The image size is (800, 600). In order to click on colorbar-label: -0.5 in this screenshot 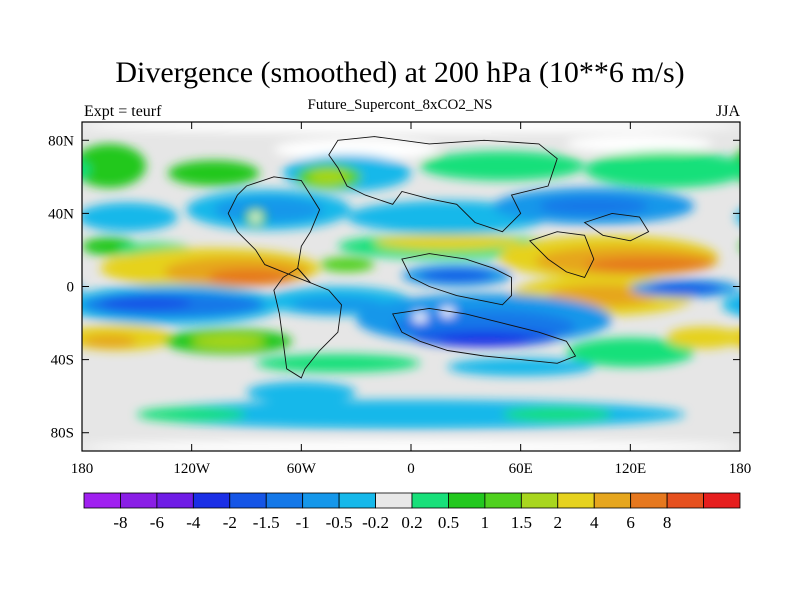, I will do `click(339, 522)`.